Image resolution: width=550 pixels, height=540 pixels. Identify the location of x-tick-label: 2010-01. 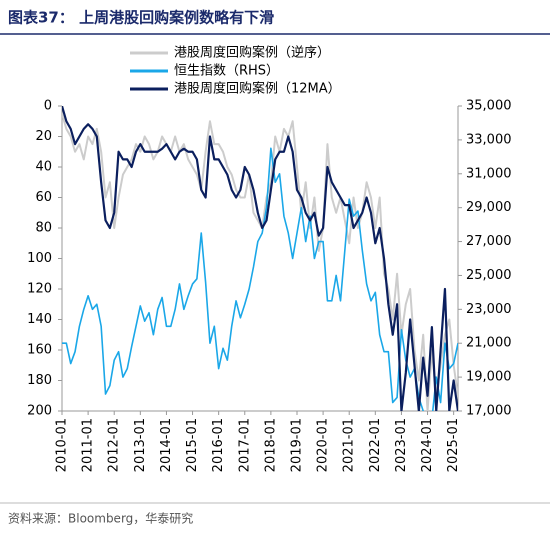
(62, 445).